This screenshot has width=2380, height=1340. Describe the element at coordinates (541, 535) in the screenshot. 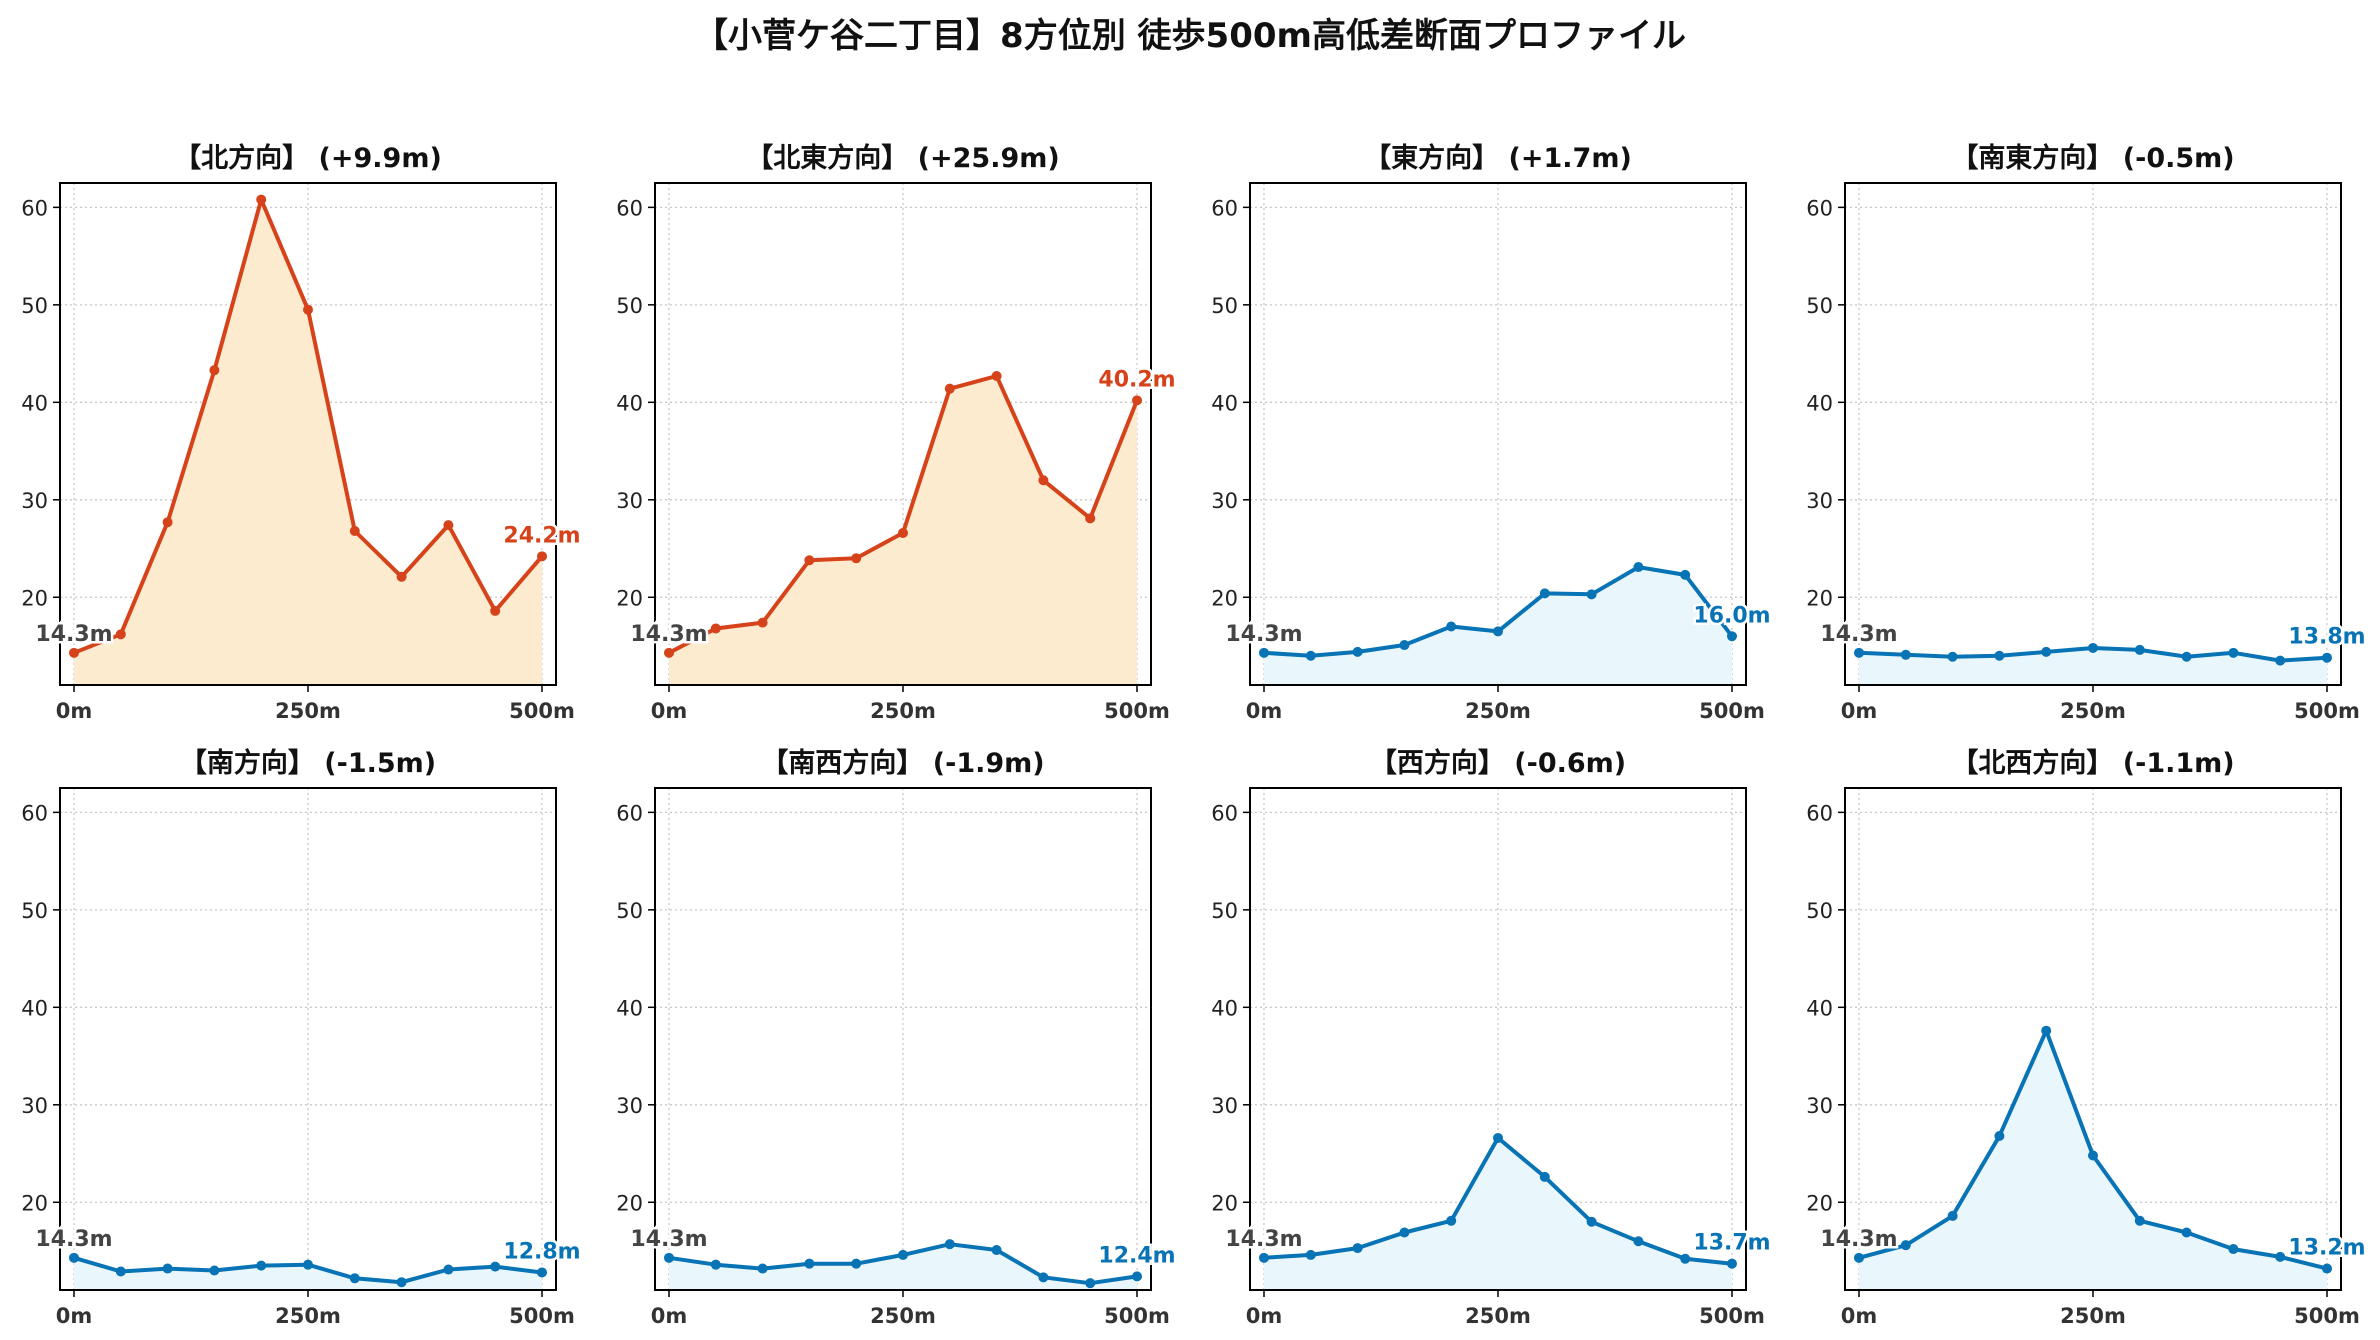

I see `end-label: 24.2m` at that location.